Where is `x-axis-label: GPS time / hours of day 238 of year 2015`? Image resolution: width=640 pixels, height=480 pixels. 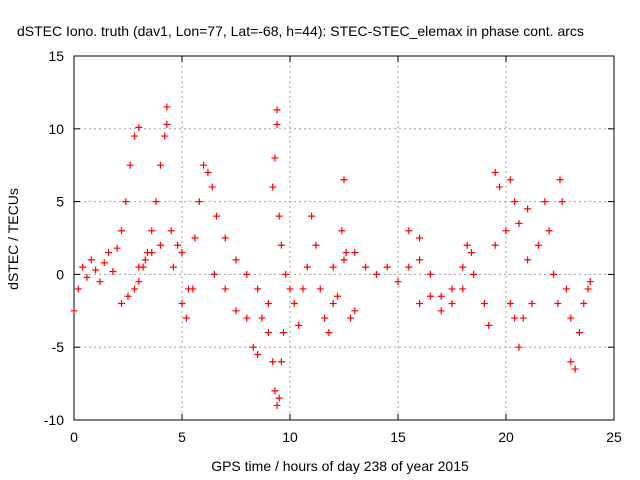
x-axis-label: GPS time / hours of day 238 of year 2015 is located at coordinates (340, 466).